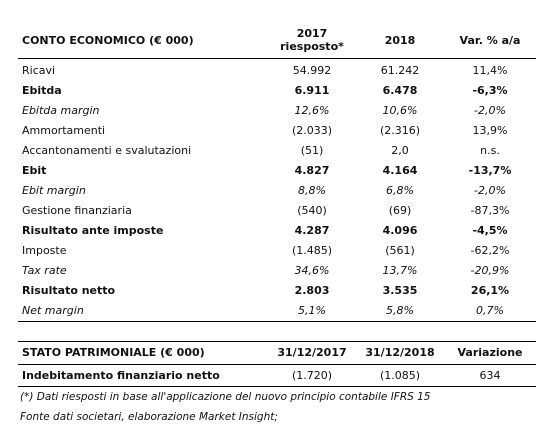 The image size is (554, 427). I want to click on value-cell: -13,7%, so click(490, 170).